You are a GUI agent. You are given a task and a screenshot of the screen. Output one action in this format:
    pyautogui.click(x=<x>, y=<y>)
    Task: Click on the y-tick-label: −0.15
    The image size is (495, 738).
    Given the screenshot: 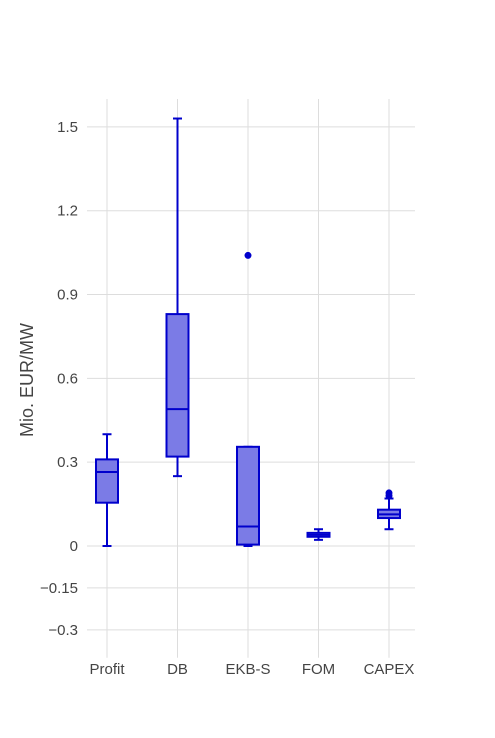 What is the action you would take?
    pyautogui.click(x=59, y=588)
    